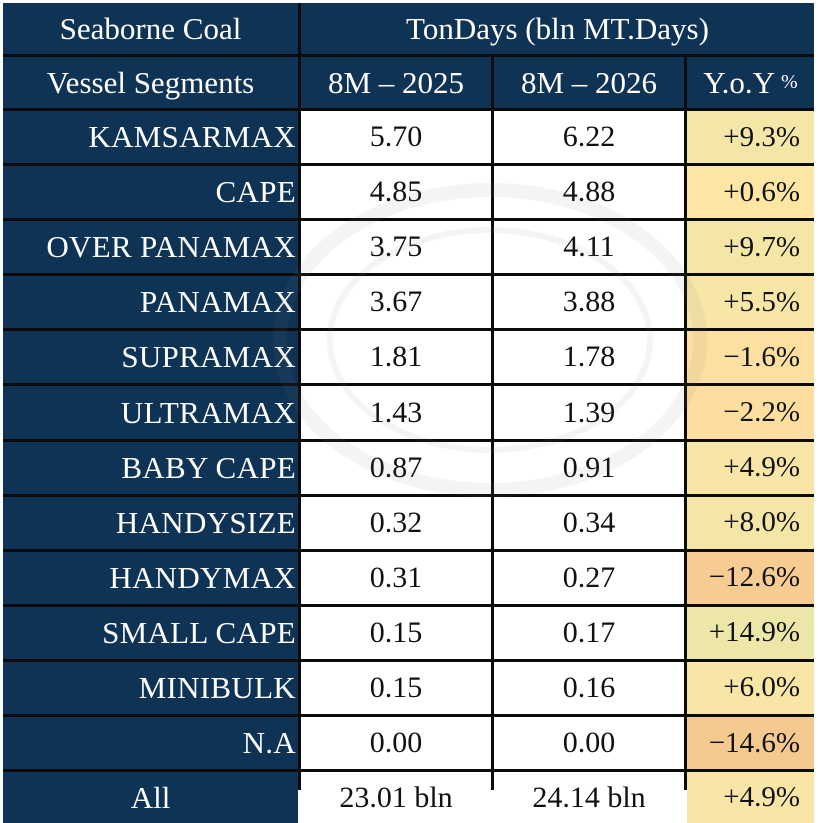 Image resolution: width=818 pixels, height=823 pixels. What do you see at coordinates (396, 302) in the screenshot?
I see `value-2025: 3.67` at bounding box center [396, 302].